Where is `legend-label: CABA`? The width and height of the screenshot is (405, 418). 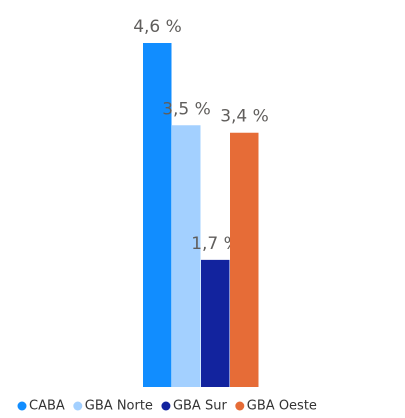 legend-label: CABA is located at coordinates (47, 406).